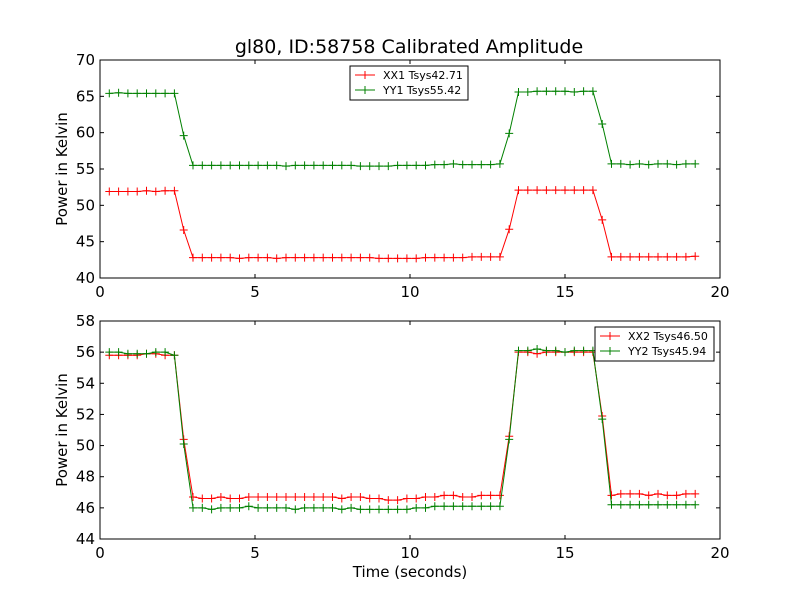 The width and height of the screenshot is (800, 600). What do you see at coordinates (85, 446) in the screenshot?
I see `y-tick-label: 50` at bounding box center [85, 446].